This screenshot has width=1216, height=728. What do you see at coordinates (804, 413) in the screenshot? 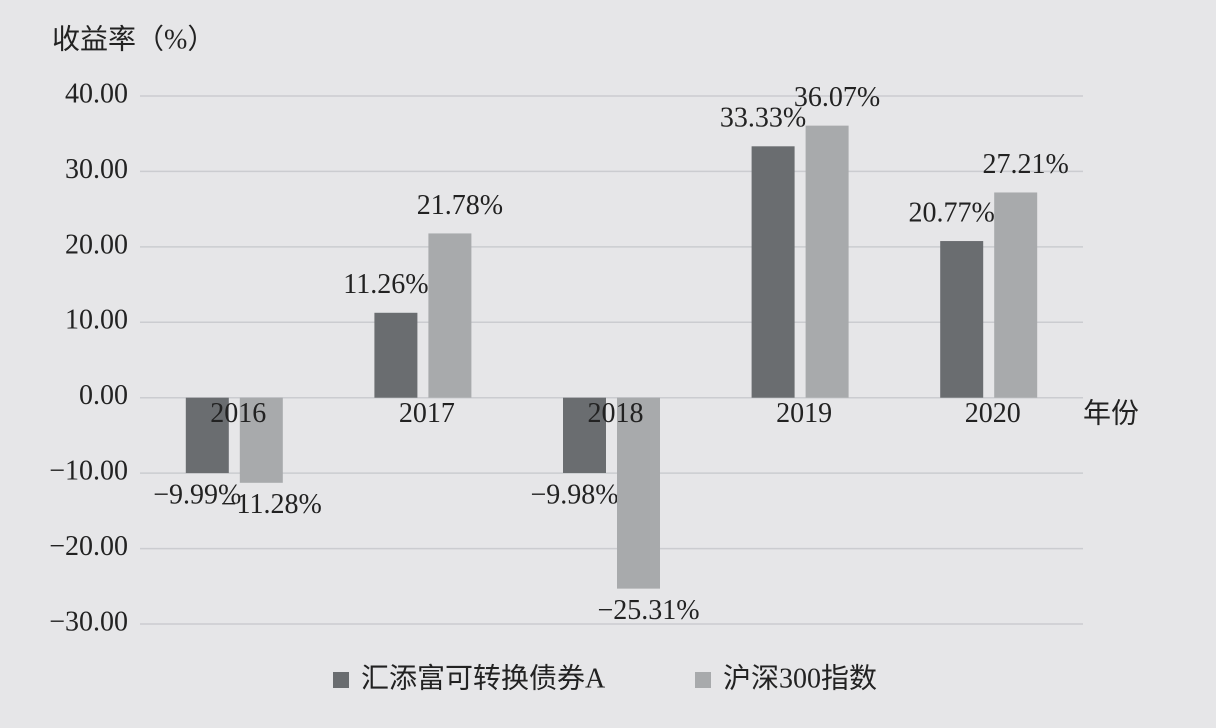
I see `x-tick-label: 2019` at bounding box center [804, 413].